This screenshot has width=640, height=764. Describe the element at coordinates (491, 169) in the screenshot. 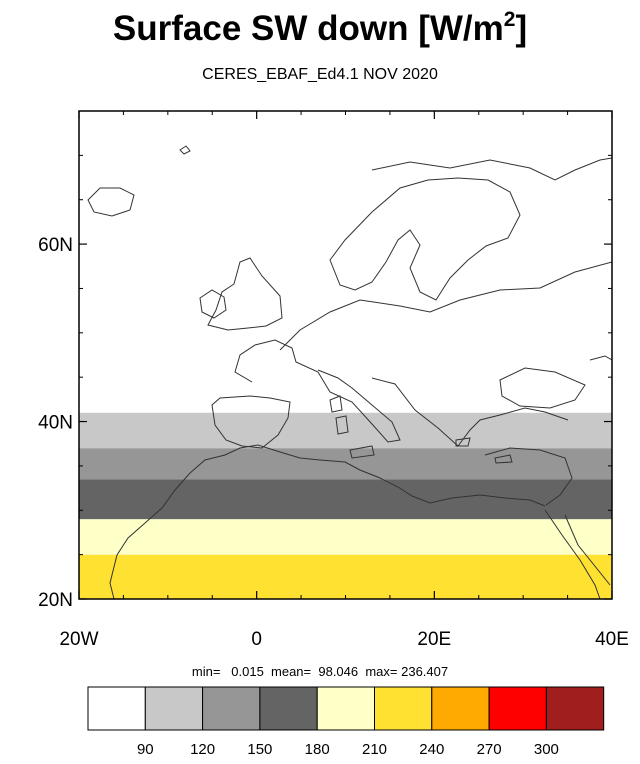

I see `coastline-arctic` at that location.